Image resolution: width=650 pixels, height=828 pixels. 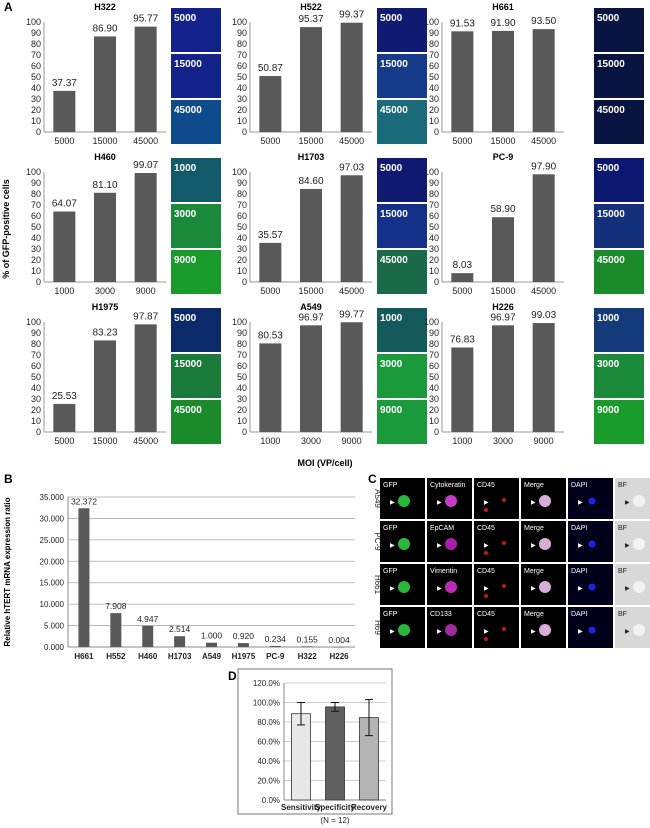 What do you see at coordinates (52, 604) in the screenshot?
I see `y-tick-label: 10.000` at bounding box center [52, 604].